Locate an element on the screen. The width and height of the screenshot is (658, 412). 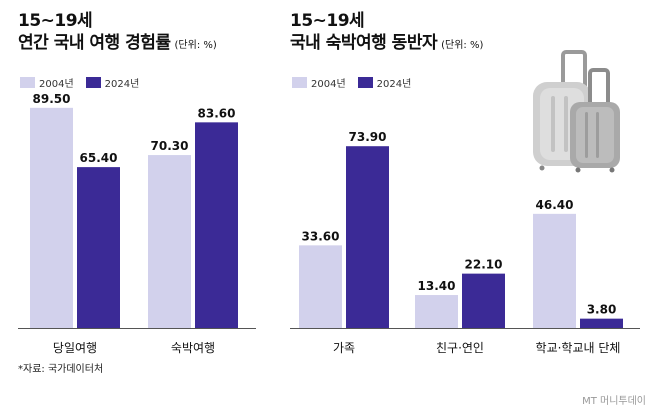
data-label-c1-g2-s1: 3.80 is located at coordinates (602, 310).